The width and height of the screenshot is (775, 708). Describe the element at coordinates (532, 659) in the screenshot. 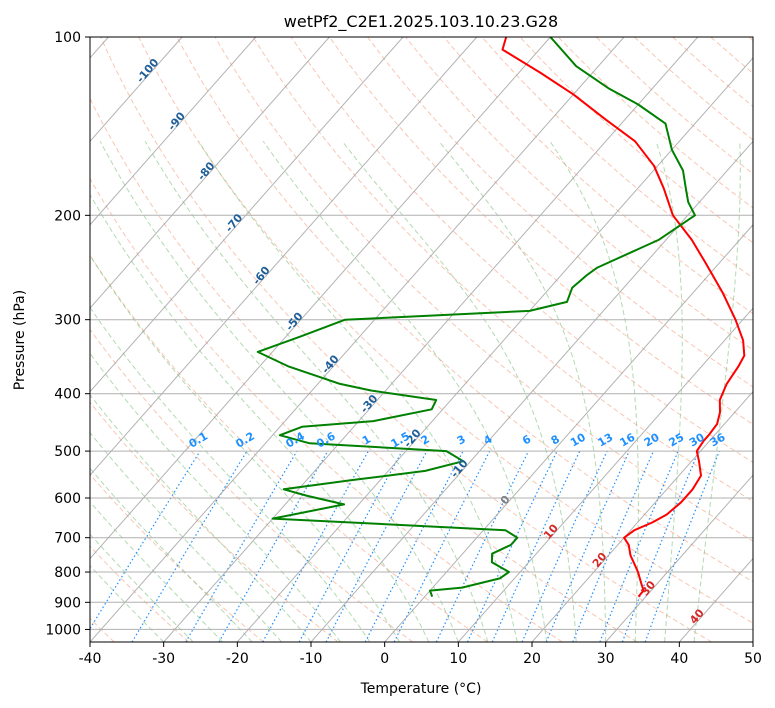

I see `x-tick-label: 20` at that location.